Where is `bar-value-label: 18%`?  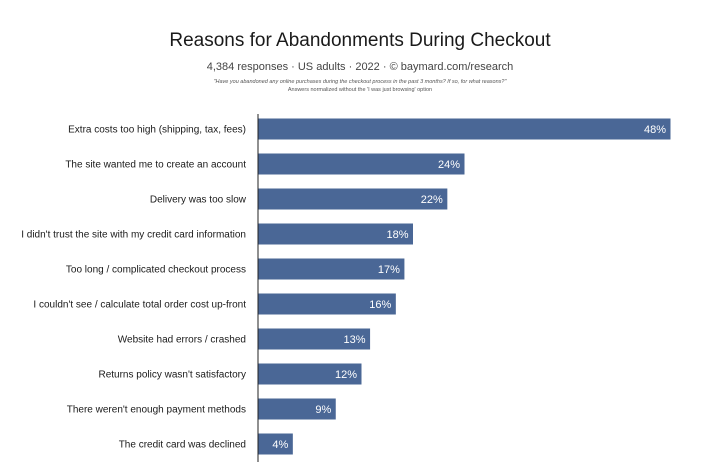
bar-value-label: 18% is located at coordinates (397, 235).